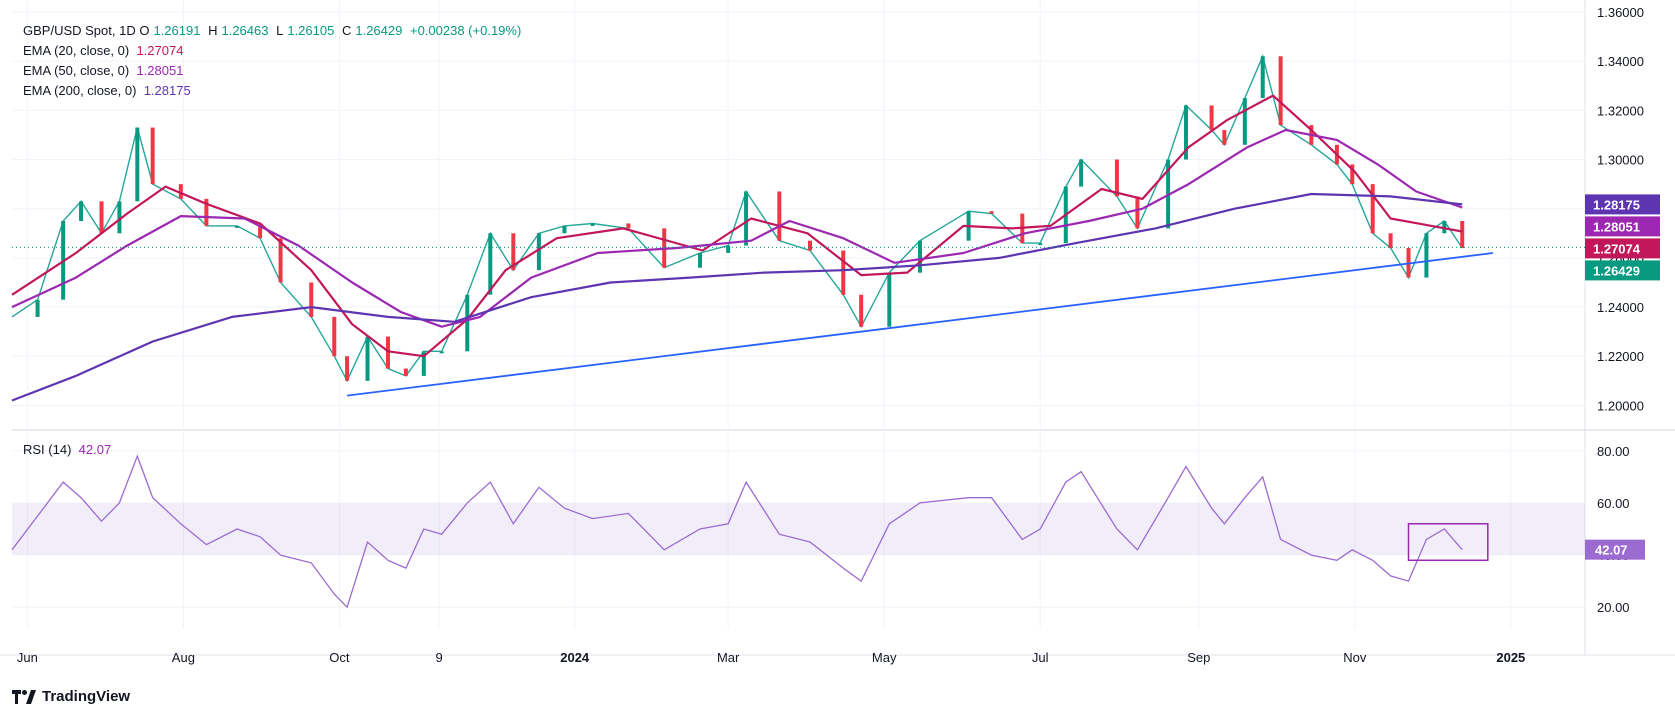 Image resolution: width=1675 pixels, height=718 pixels. Describe the element at coordinates (1620, 110) in the screenshot. I see `price-tick-label: 1.32000` at that location.